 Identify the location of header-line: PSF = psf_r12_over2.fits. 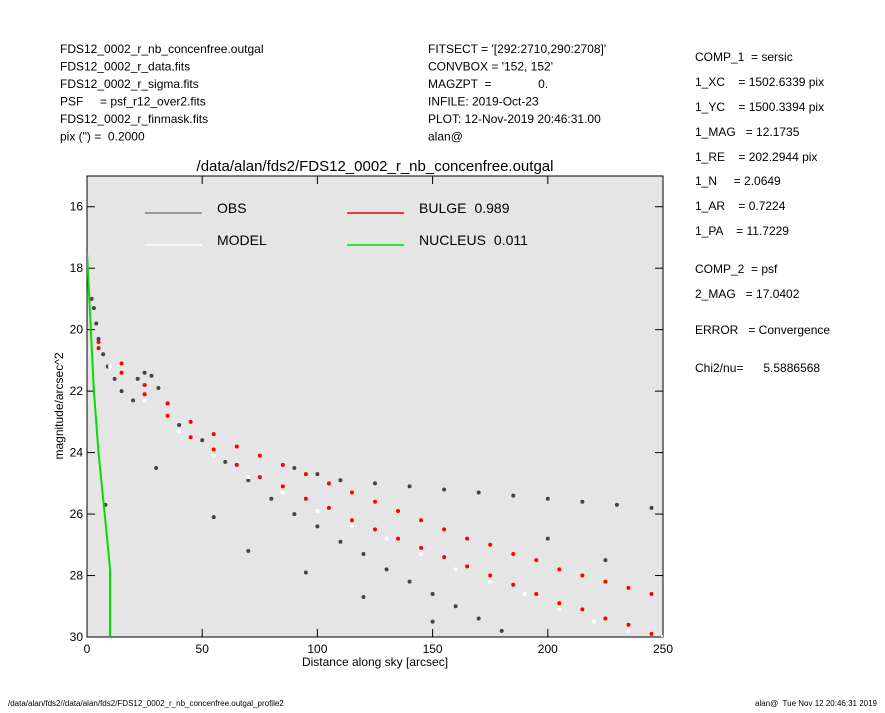
(133, 102).